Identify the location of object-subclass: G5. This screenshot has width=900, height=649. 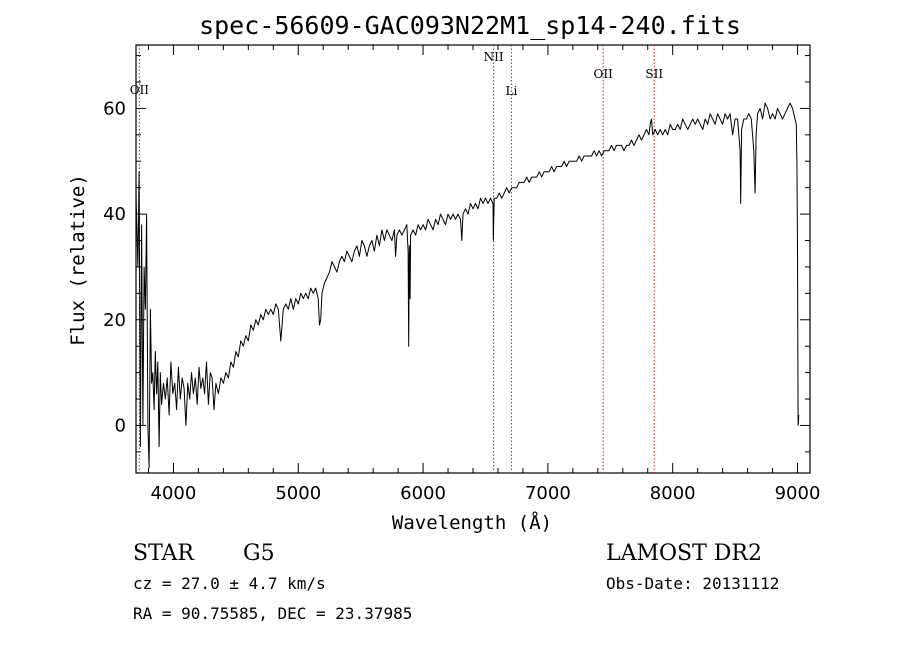
(259, 553).